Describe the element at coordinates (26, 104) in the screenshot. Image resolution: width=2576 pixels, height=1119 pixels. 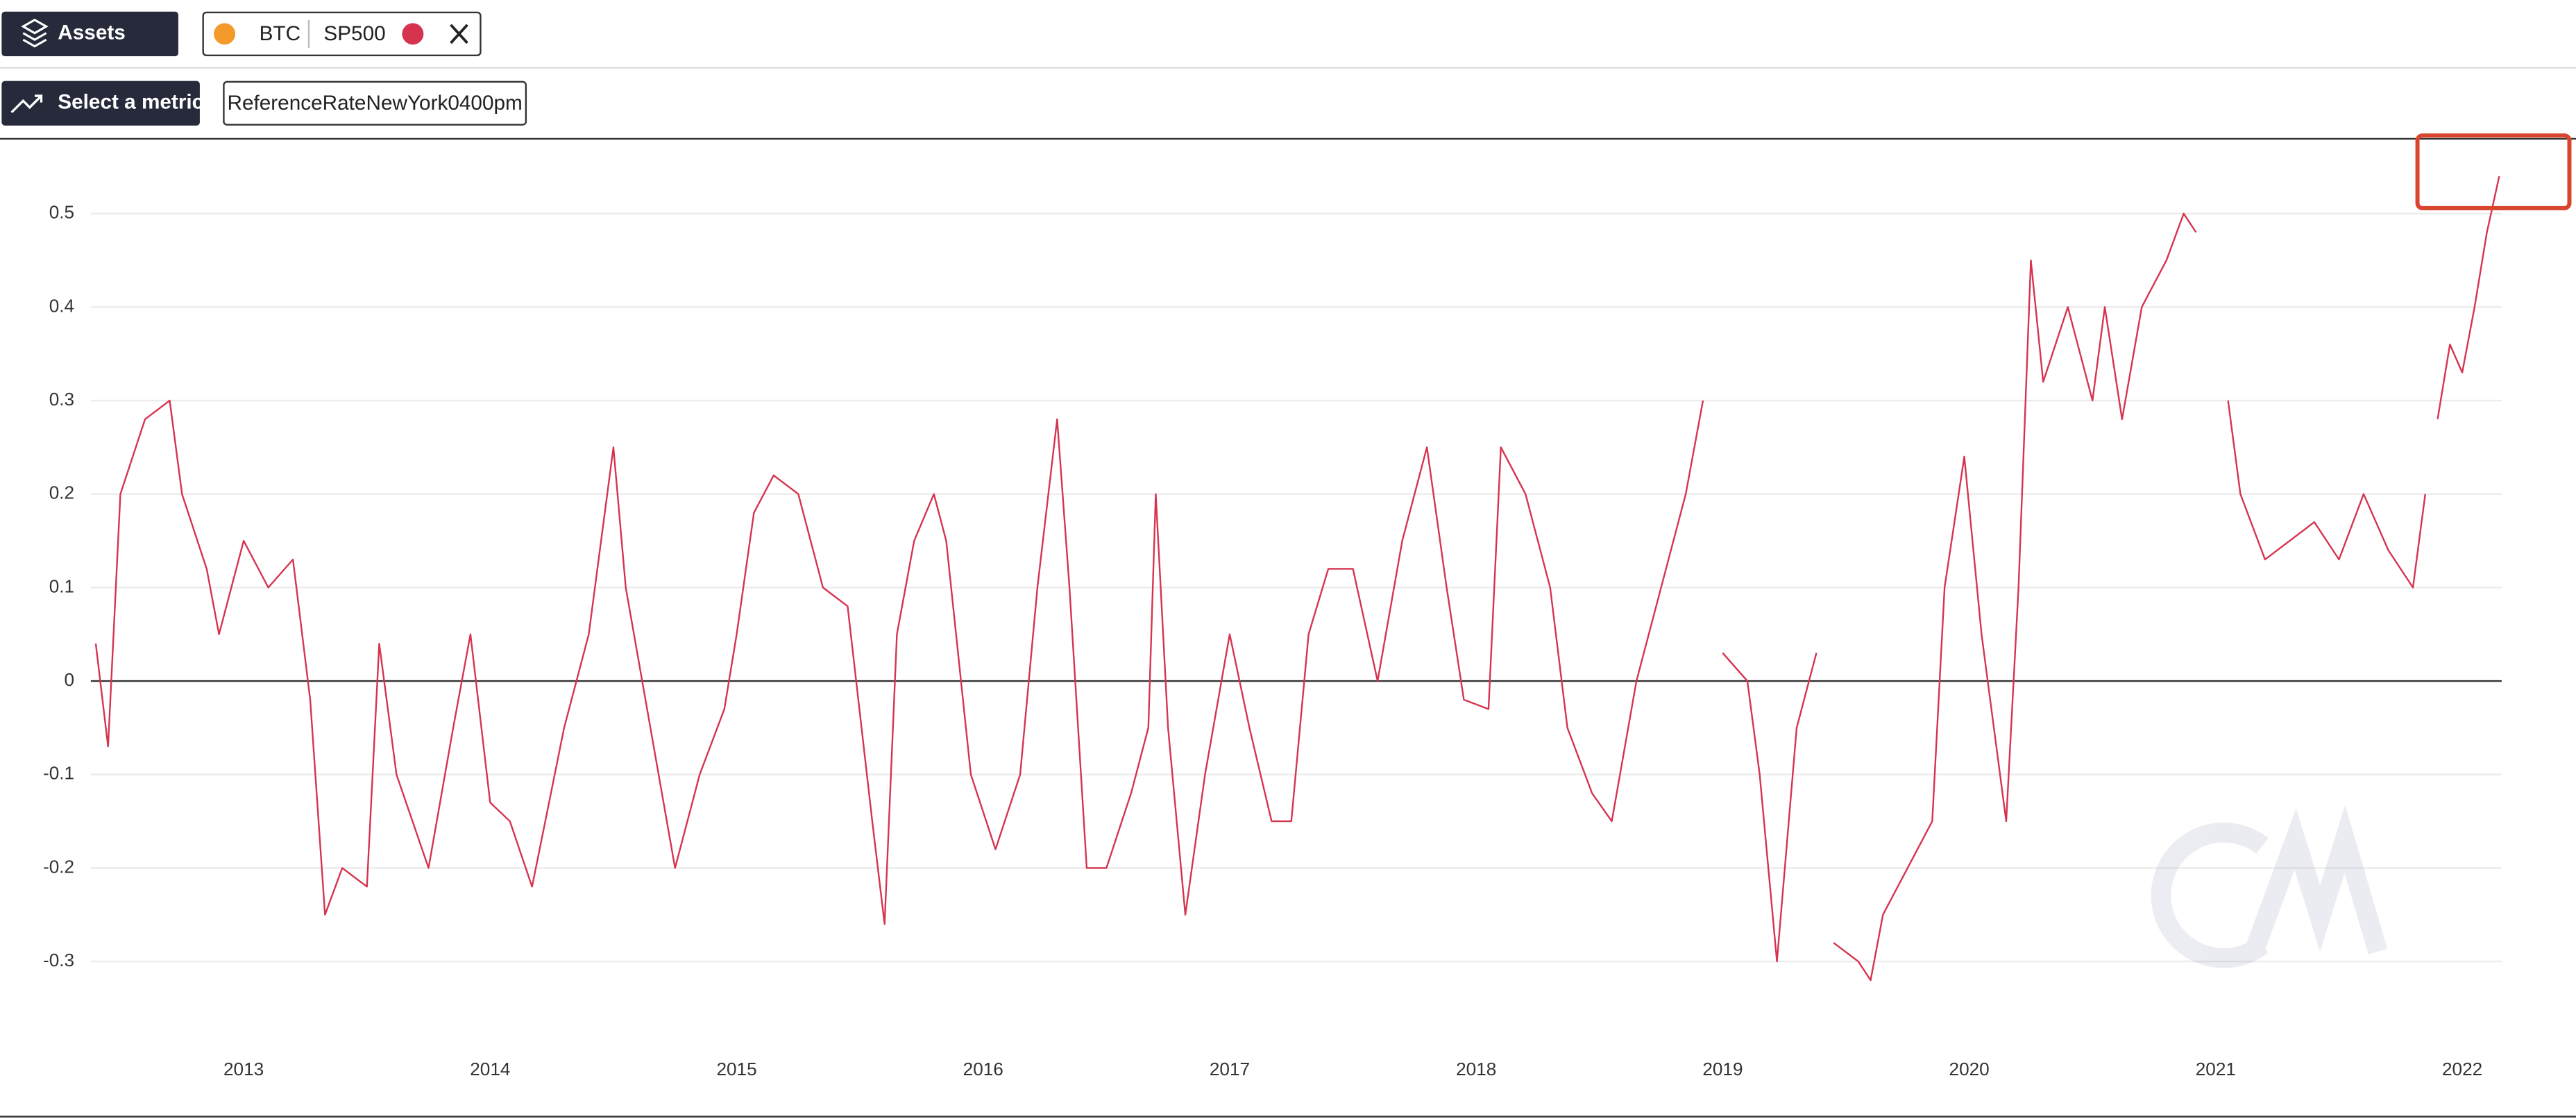
I see `trend-icon` at that location.